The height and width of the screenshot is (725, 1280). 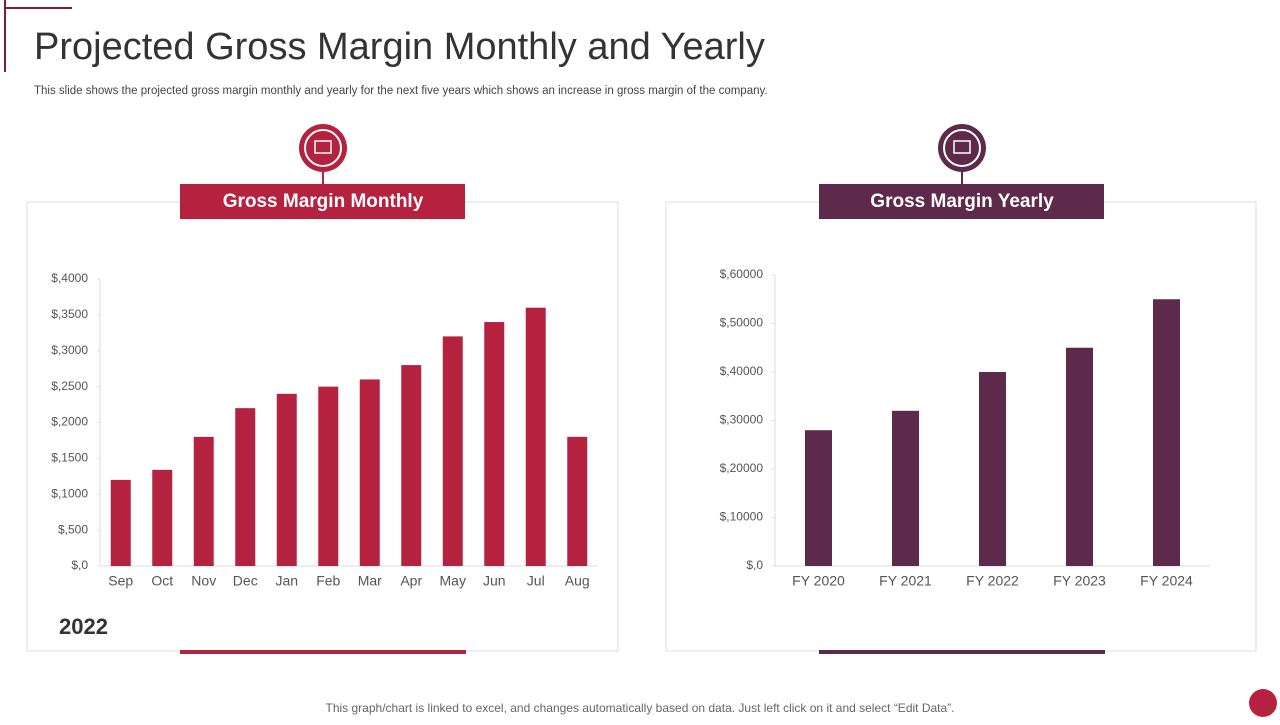 I want to click on x-tick-label: Nov, so click(x=203, y=581).